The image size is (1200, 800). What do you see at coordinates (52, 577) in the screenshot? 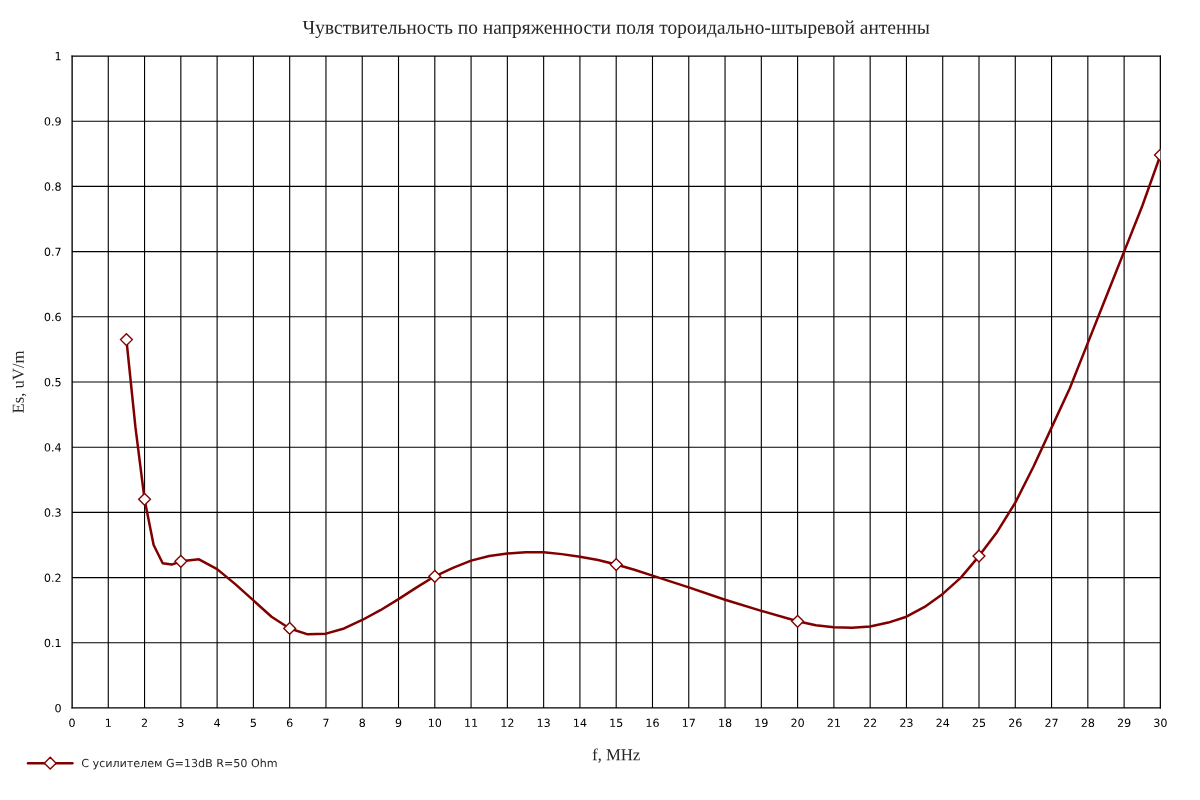
I see `y-tick-label: 0.2` at bounding box center [52, 577].